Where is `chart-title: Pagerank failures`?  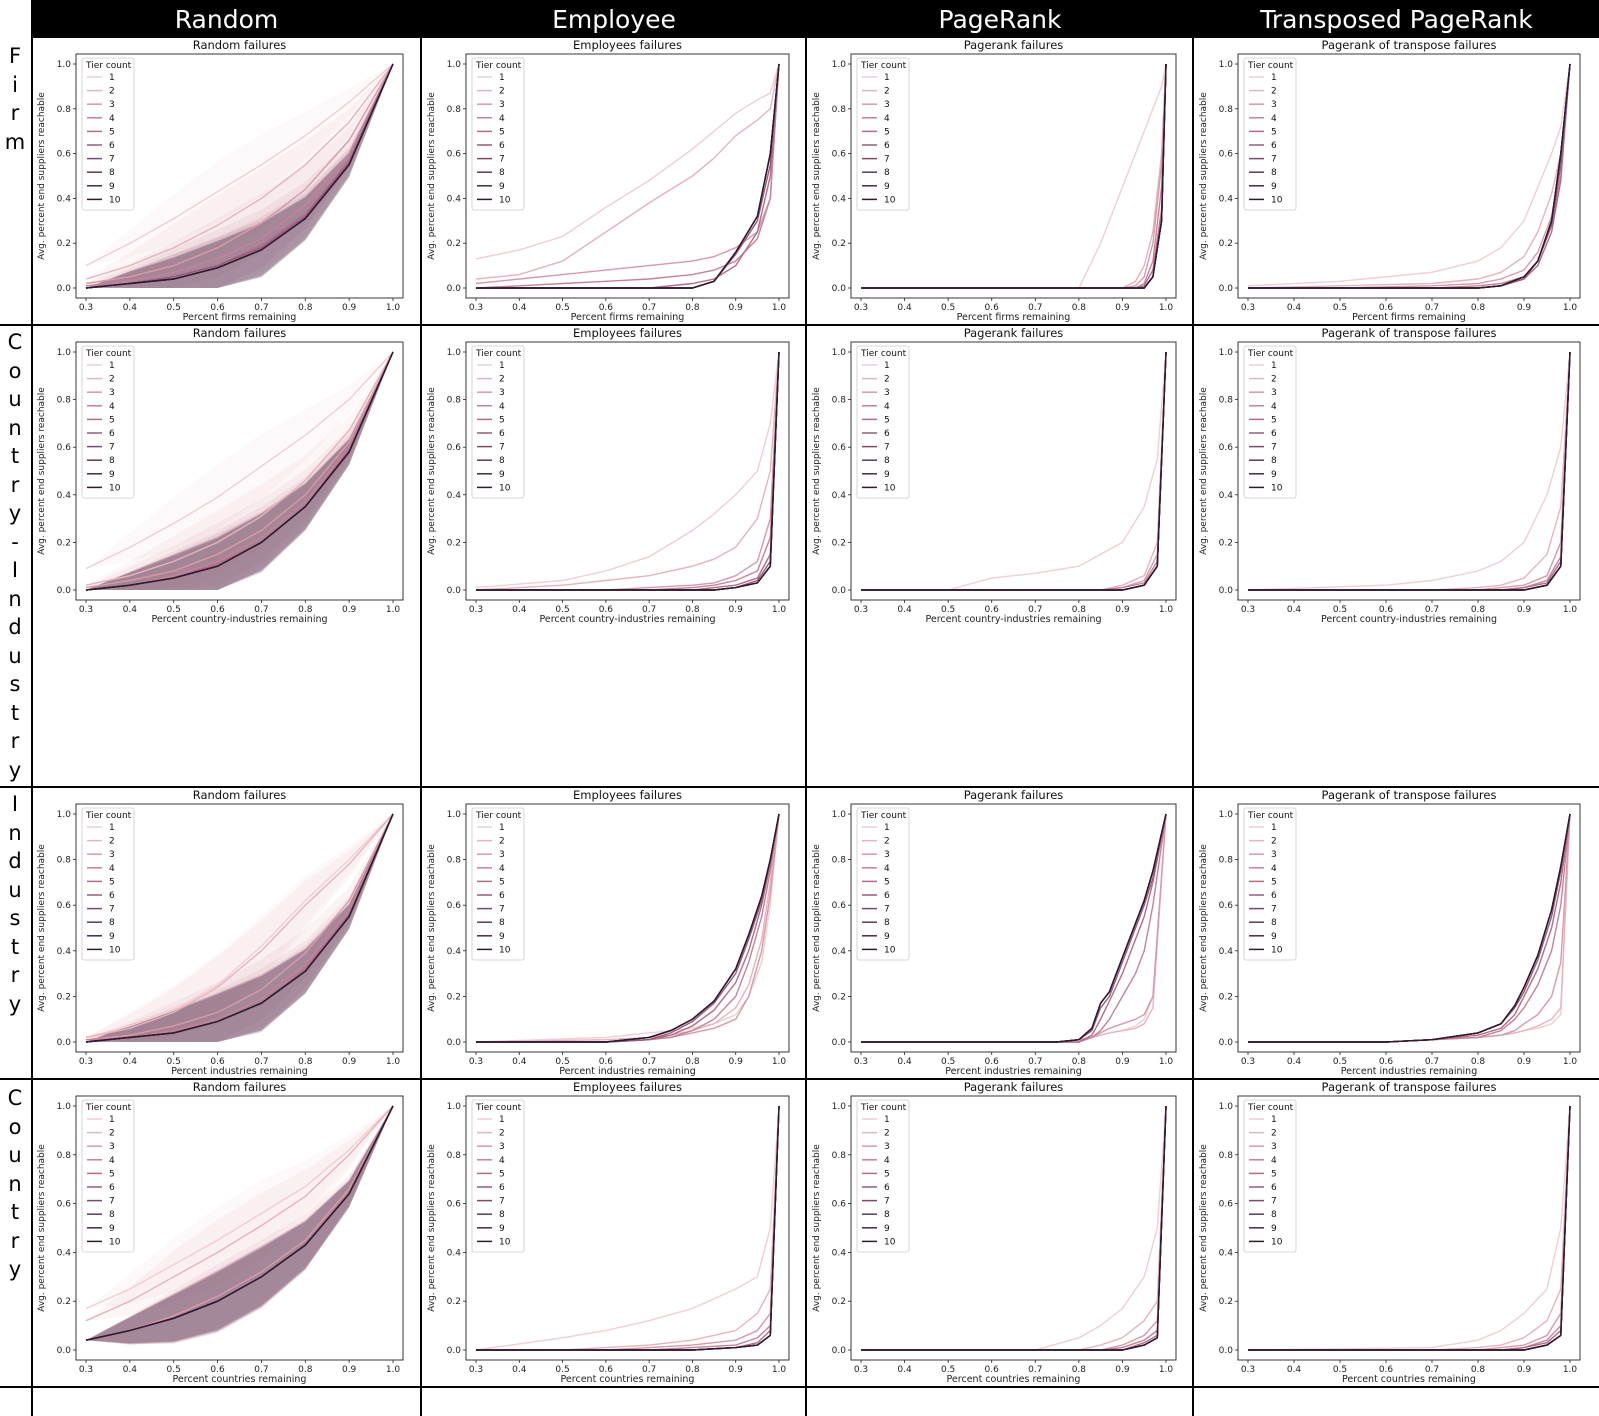
chart-title: Pagerank failures is located at coordinates (1014, 333).